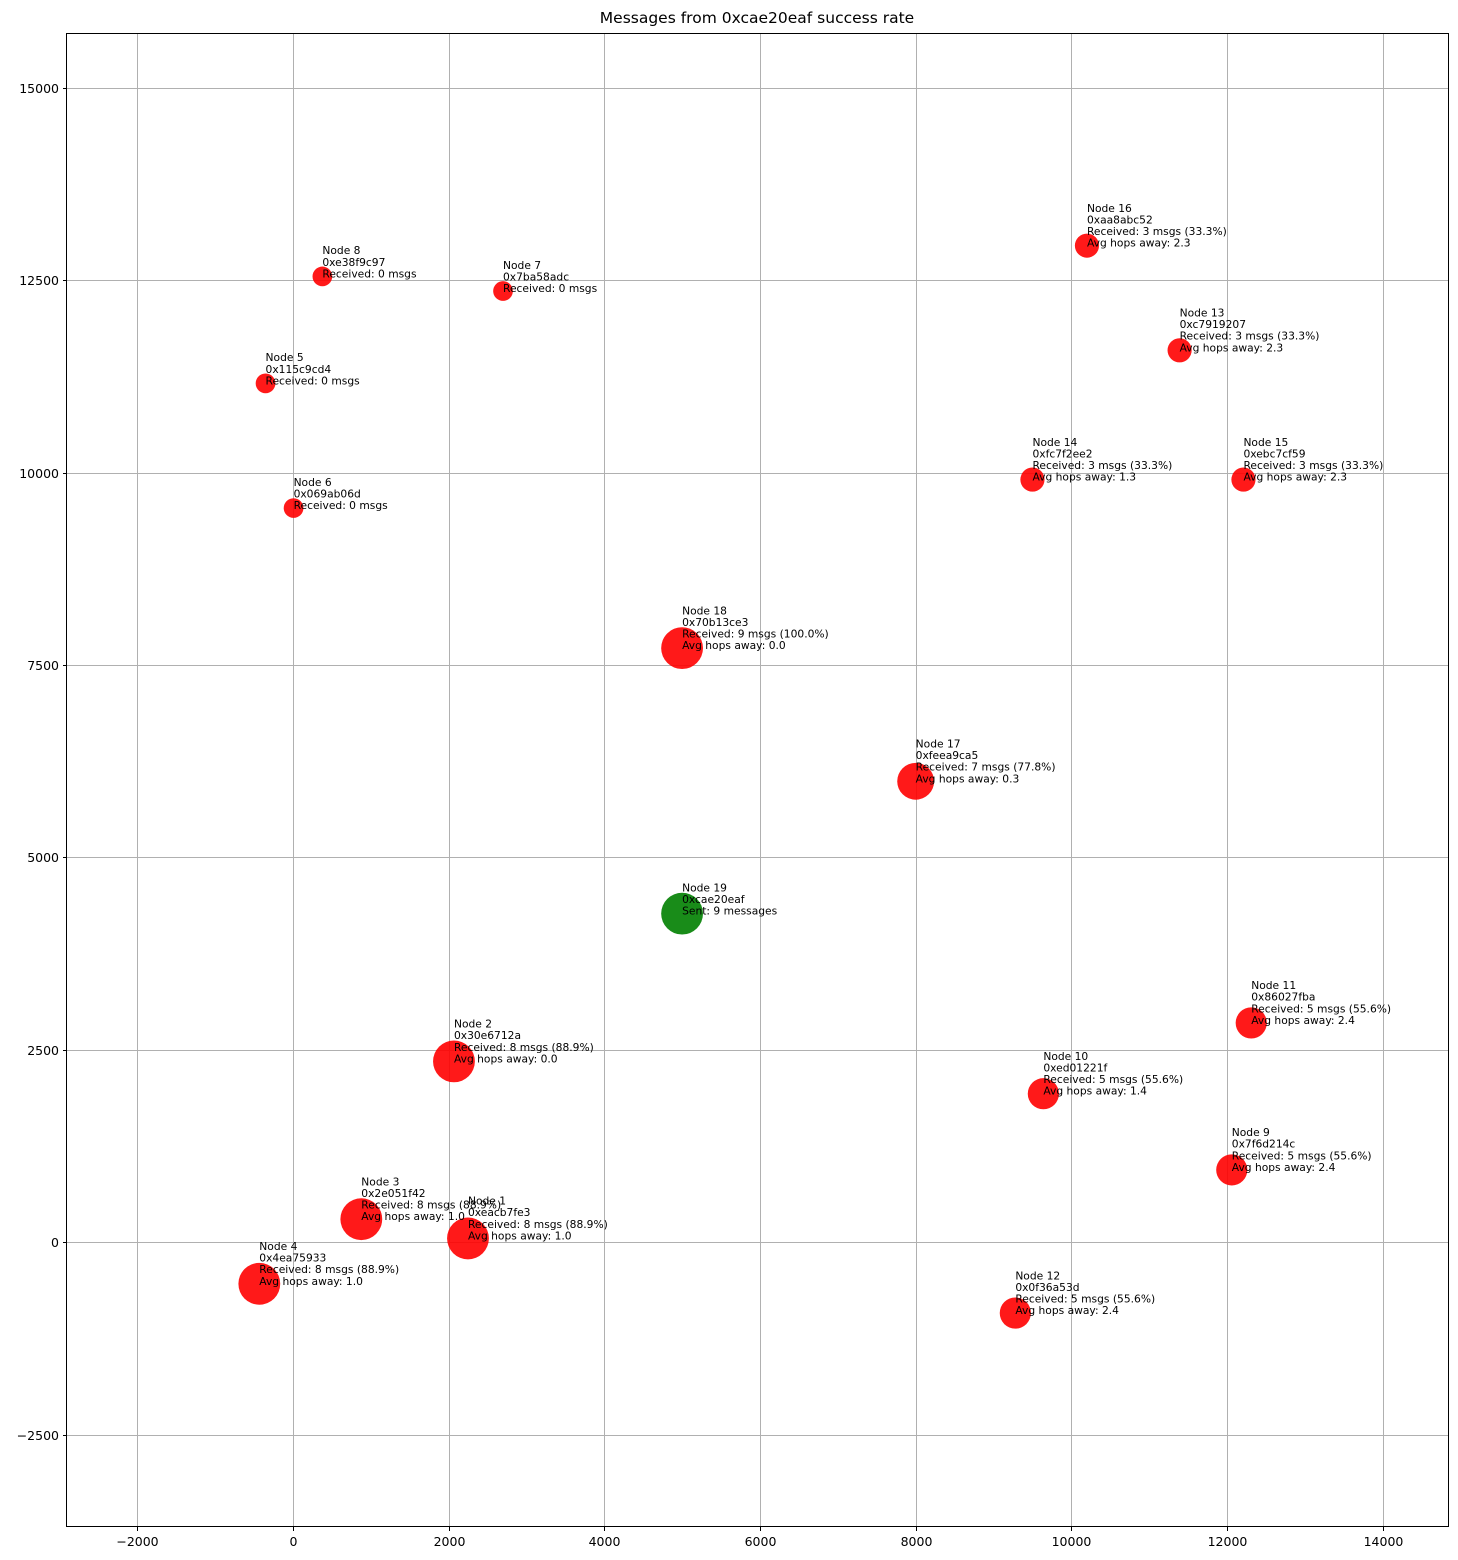  Describe the element at coordinates (1075, 1068) in the screenshot. I see `node-annotation-line: 0xed01221f` at that location.